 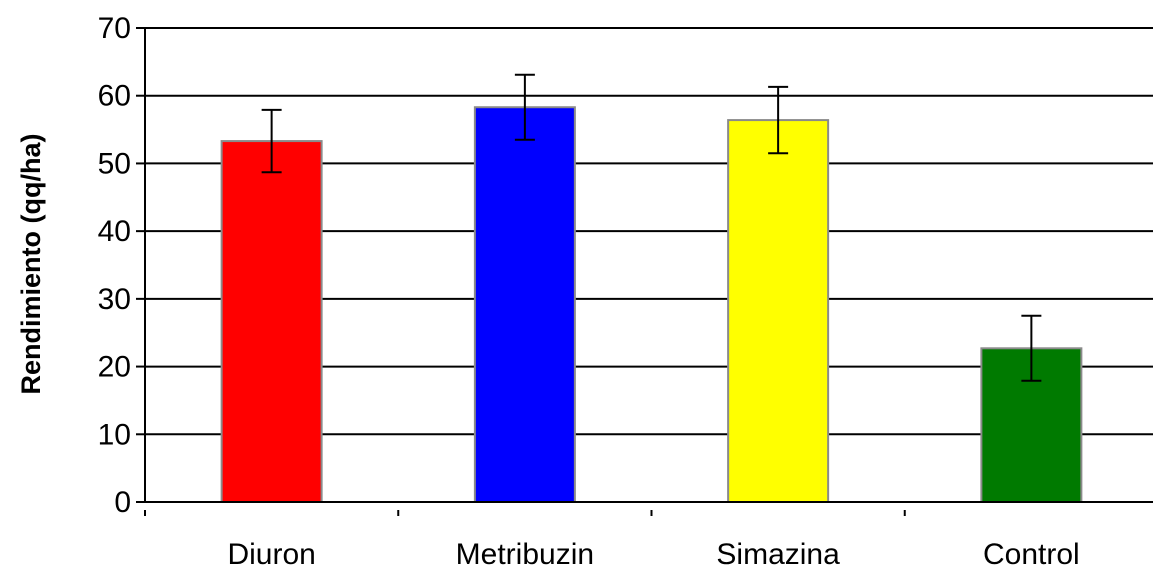 I want to click on bar-diuron, so click(x=271, y=321).